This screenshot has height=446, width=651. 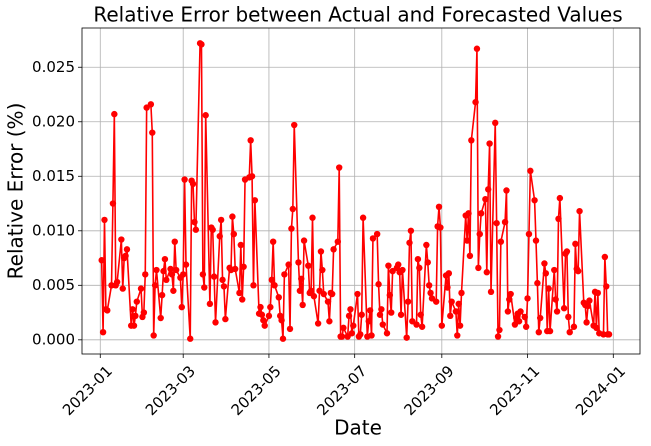 I want to click on y-tick-label: 0.010, so click(x=53, y=230).